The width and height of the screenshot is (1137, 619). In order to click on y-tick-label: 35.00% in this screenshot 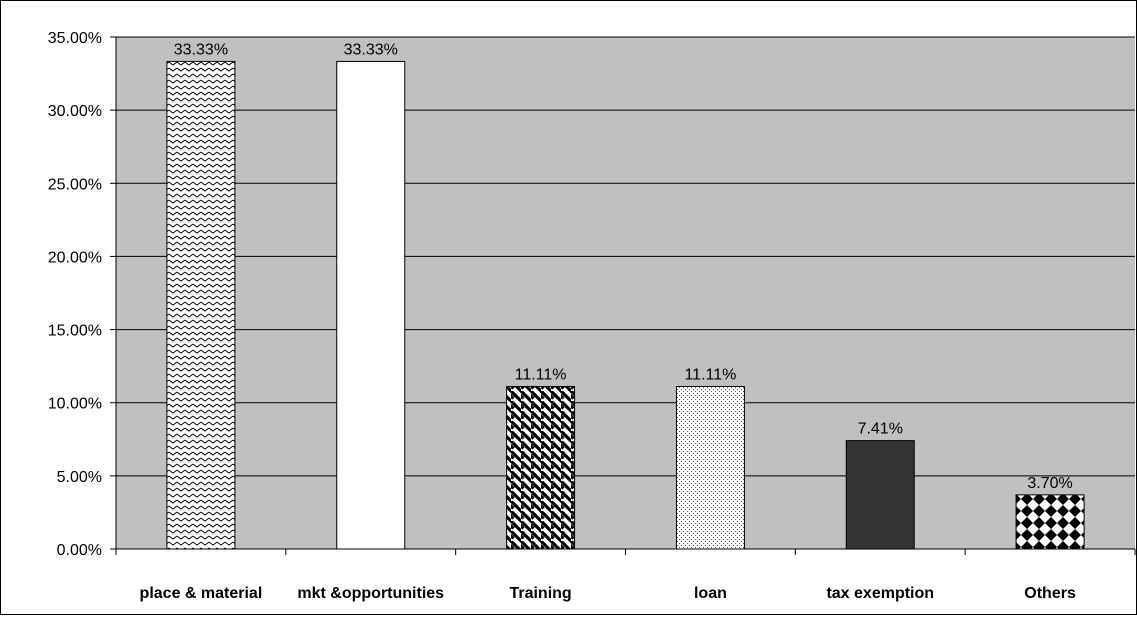, I will do `click(75, 38)`.